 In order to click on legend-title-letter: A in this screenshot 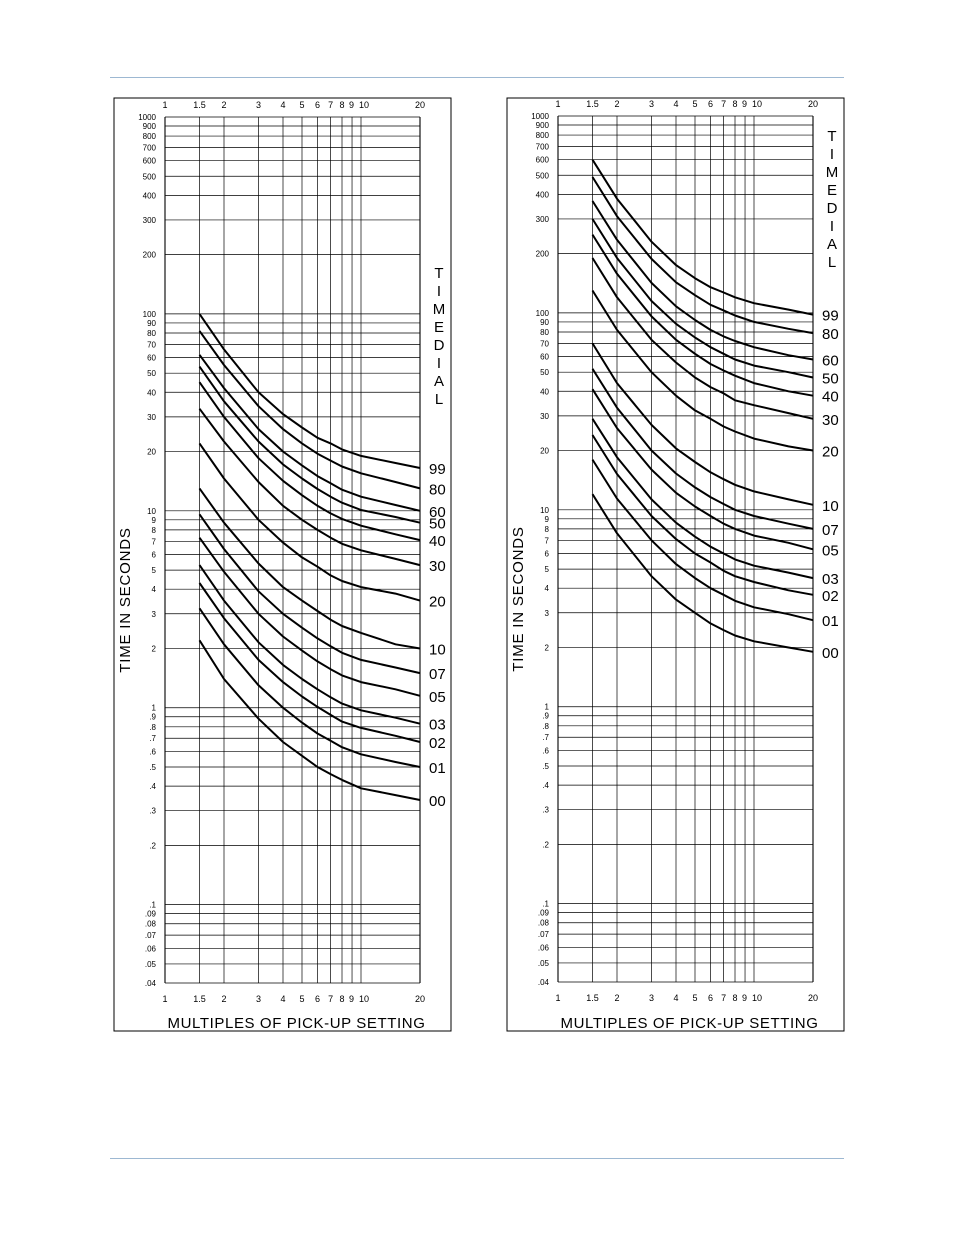, I will do `click(832, 244)`.